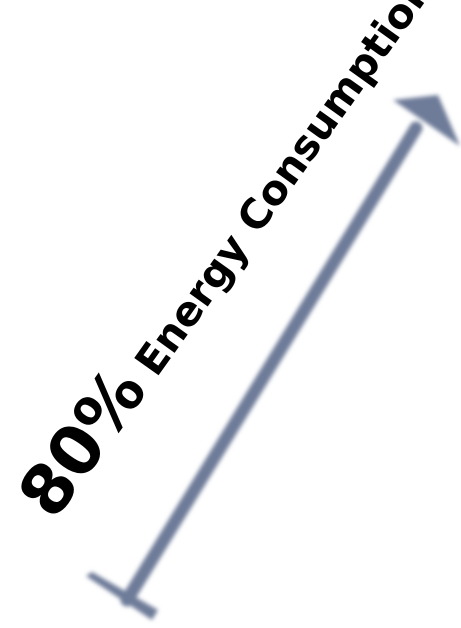 This screenshot has height=628, width=461. Describe the element at coordinates (426, 120) in the screenshot. I see `arrow-head` at that location.